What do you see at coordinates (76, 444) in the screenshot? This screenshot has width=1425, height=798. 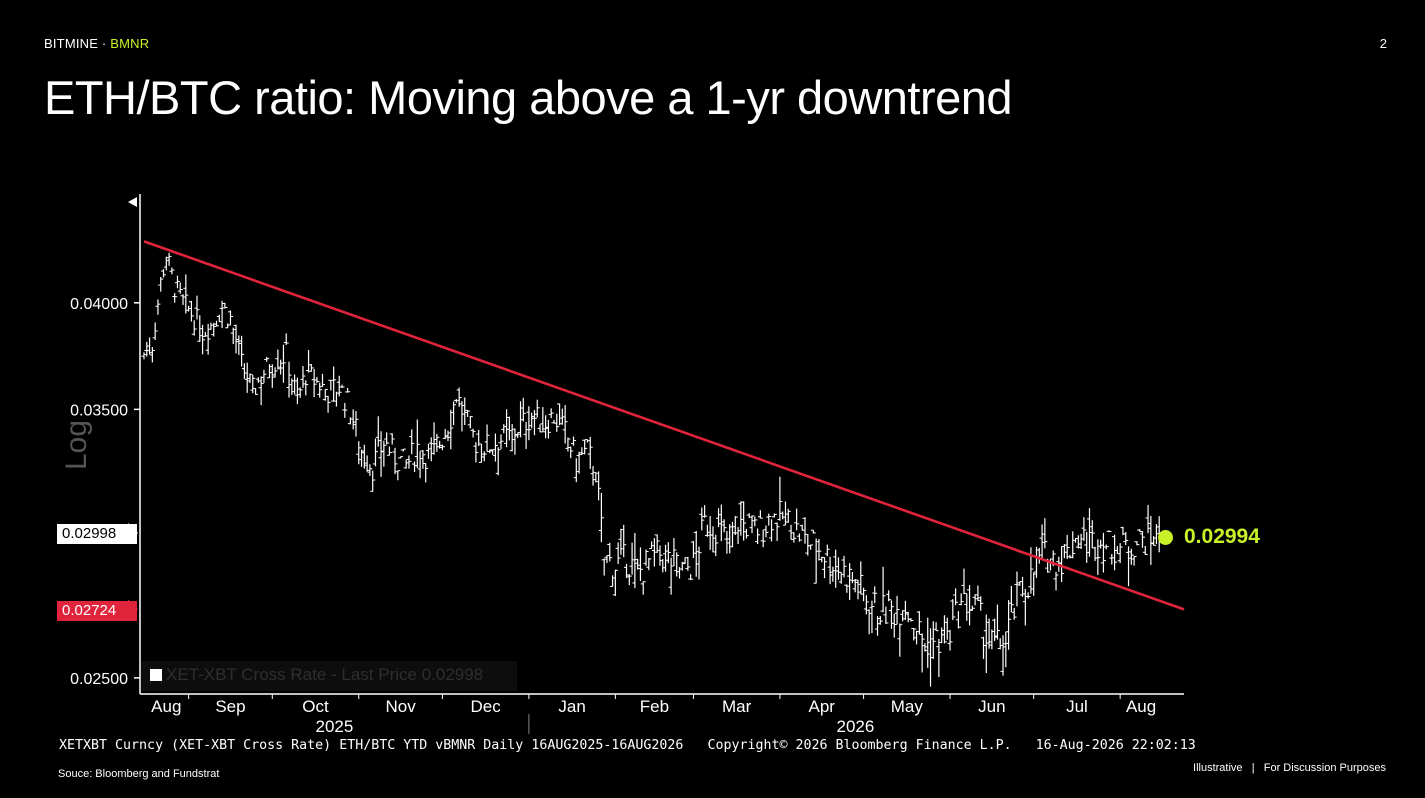 I see `y-axis-label: Log` at bounding box center [76, 444].